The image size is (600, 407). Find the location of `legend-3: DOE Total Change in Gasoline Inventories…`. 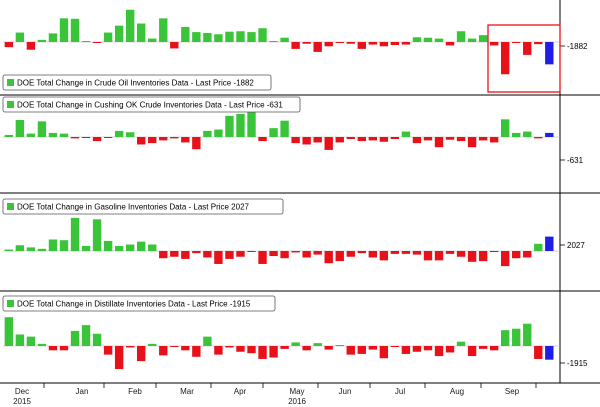

legend-3: DOE Total Change in Gasoline Inventories… is located at coordinates (143, 206).